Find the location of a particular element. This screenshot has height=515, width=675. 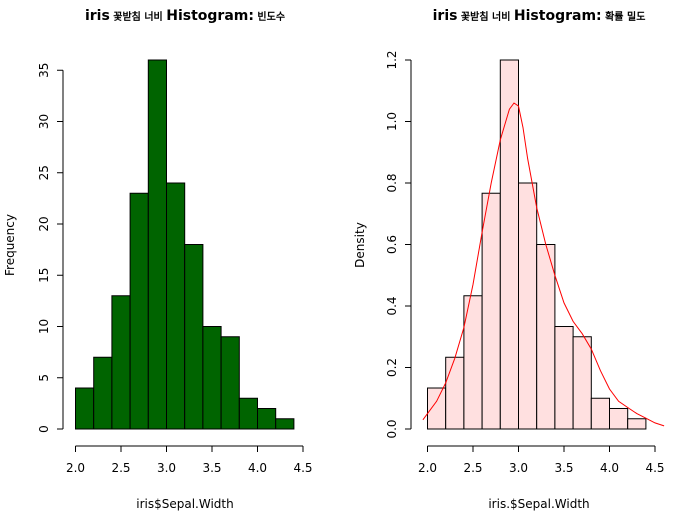

y-tick-label-2: 10 is located at coordinates (44, 326).